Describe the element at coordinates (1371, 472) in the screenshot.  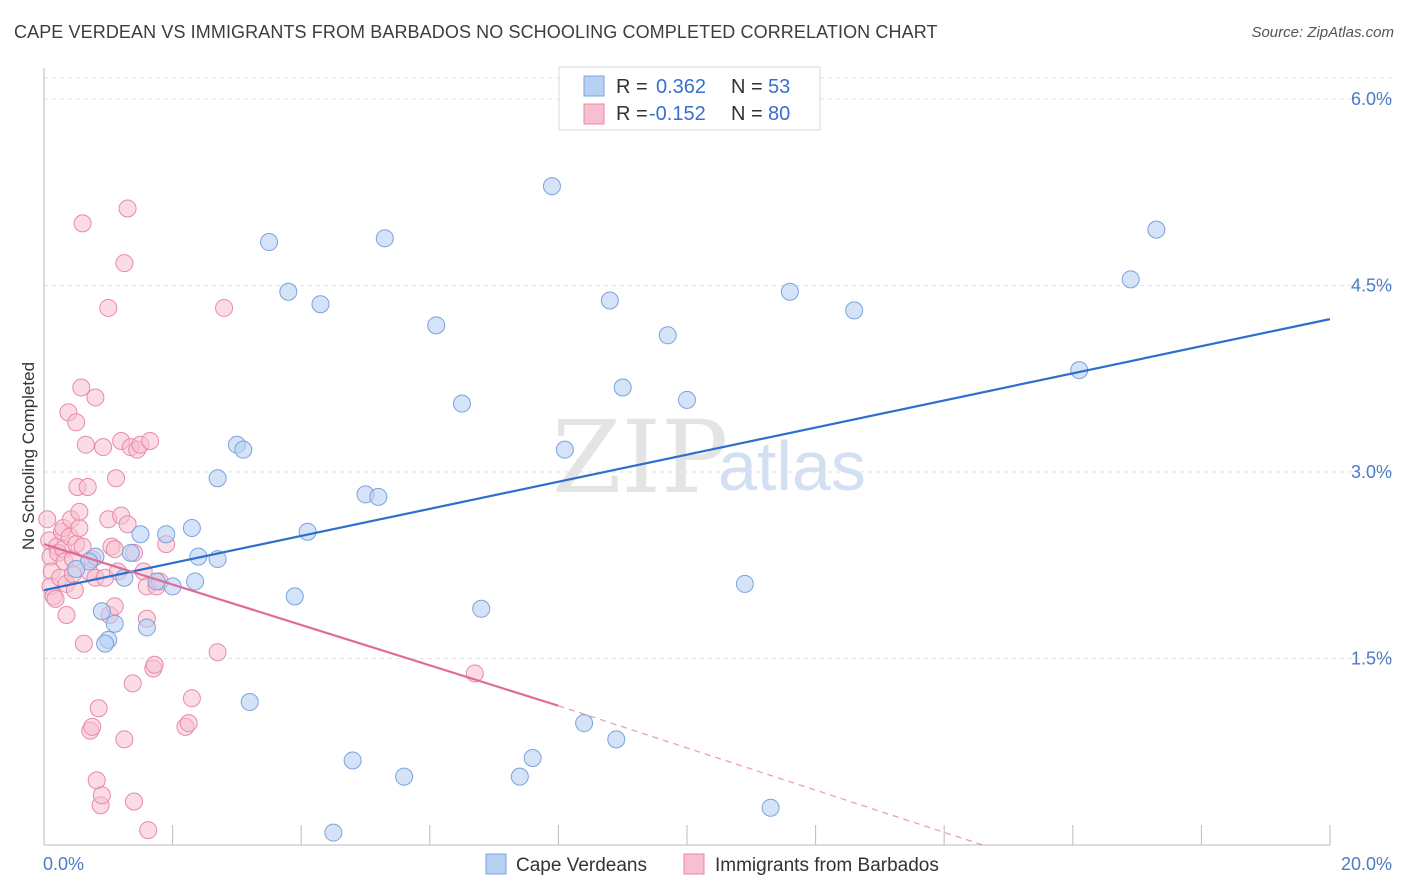
I see `y-tick-label: 3.0%` at that location.